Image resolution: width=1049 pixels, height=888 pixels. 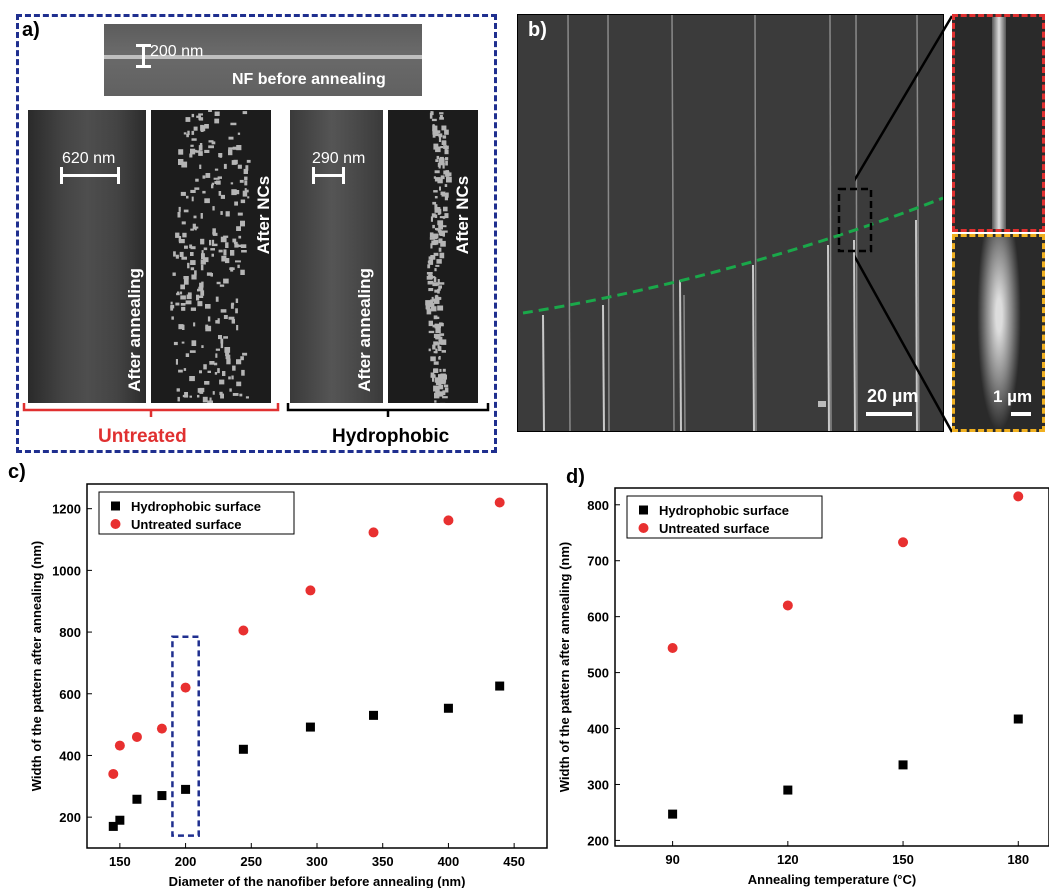 What do you see at coordinates (388, 410) in the screenshot?
I see `hydrophobic-bracket` at bounding box center [388, 410].